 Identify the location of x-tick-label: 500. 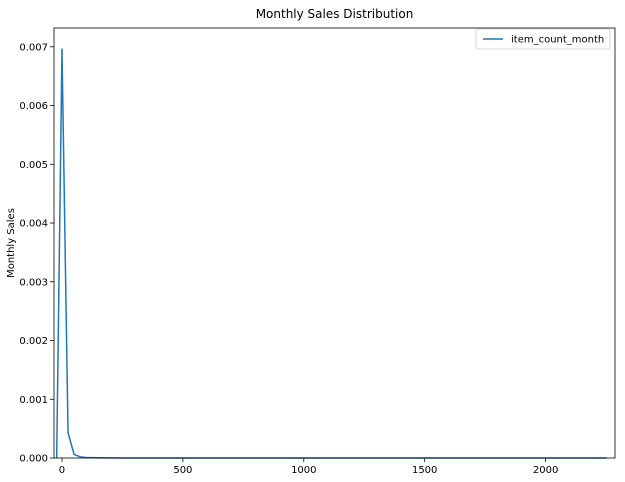
(182, 470).